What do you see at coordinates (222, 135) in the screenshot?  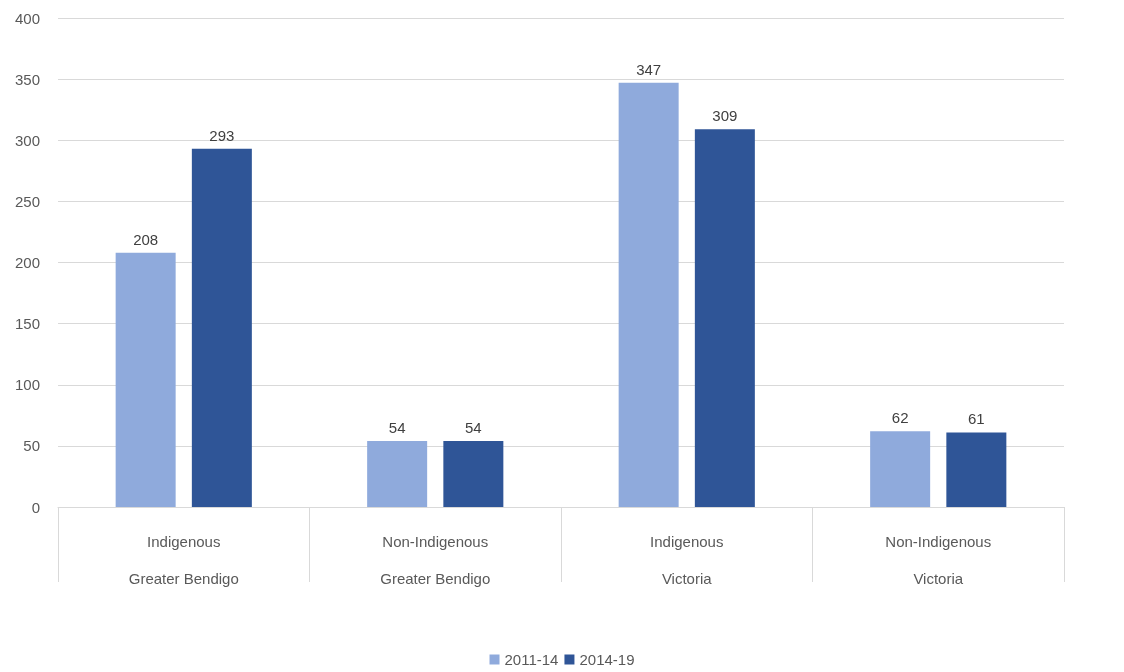 I see `data-label: 293` at bounding box center [222, 135].